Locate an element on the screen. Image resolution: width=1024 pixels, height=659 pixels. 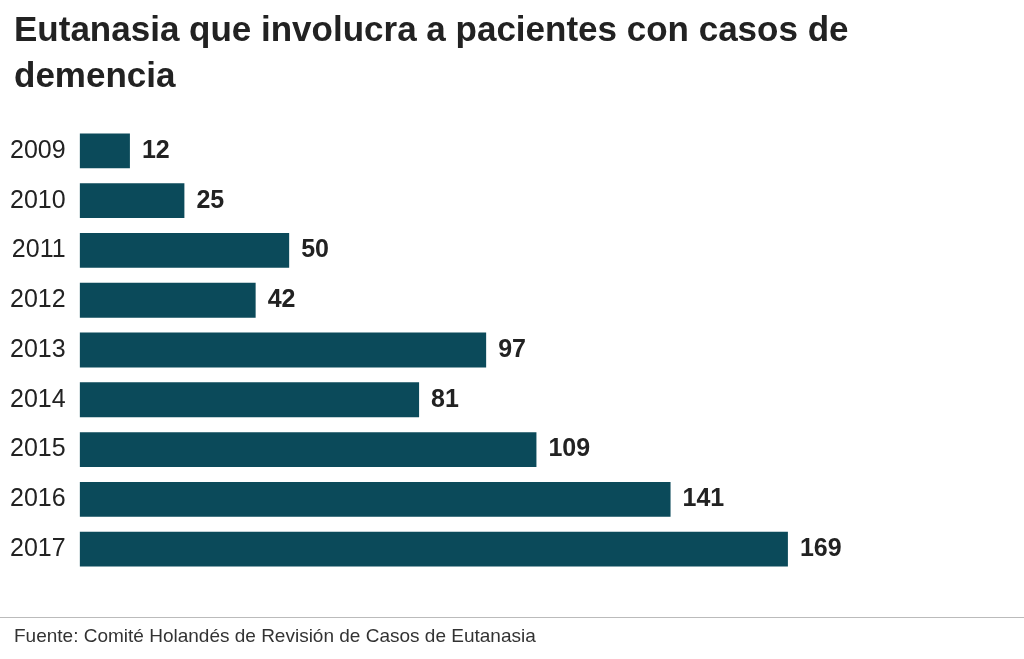
y-tick-label: 2012 is located at coordinates (37, 298).